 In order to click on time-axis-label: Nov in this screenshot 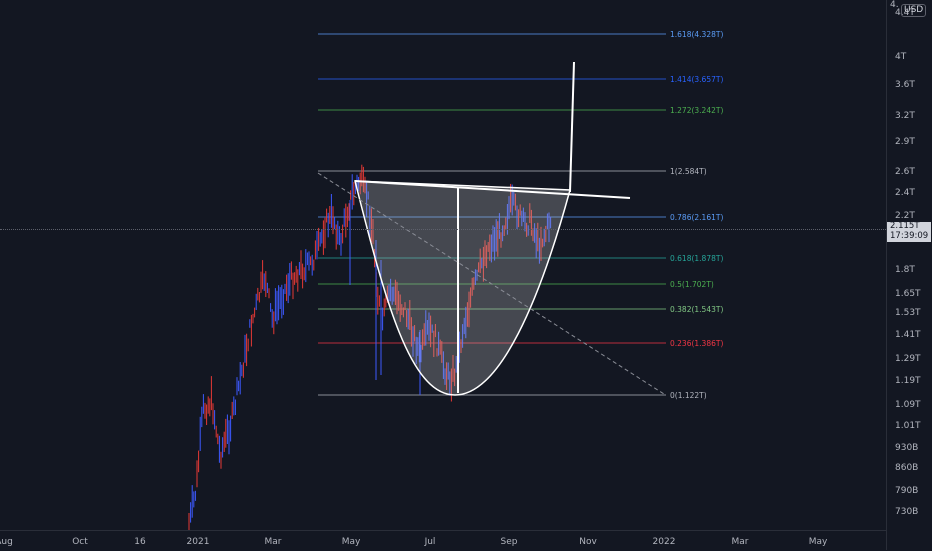, I will do `click(588, 542)`.